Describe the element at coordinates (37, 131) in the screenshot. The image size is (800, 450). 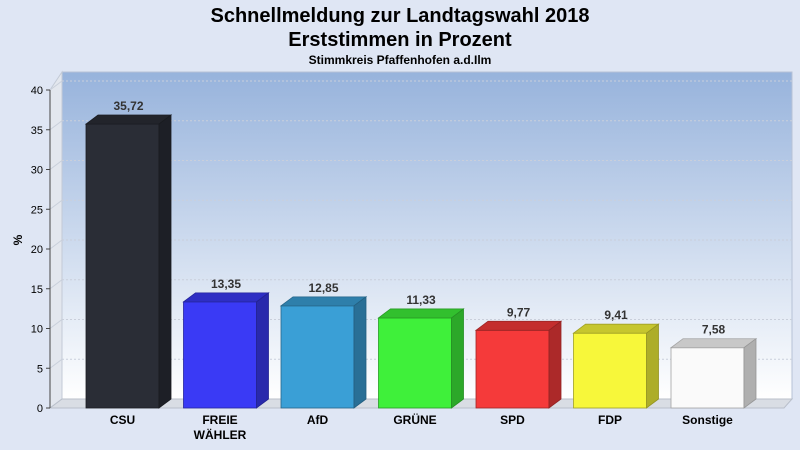
I see `y-tick-label: 35` at that location.